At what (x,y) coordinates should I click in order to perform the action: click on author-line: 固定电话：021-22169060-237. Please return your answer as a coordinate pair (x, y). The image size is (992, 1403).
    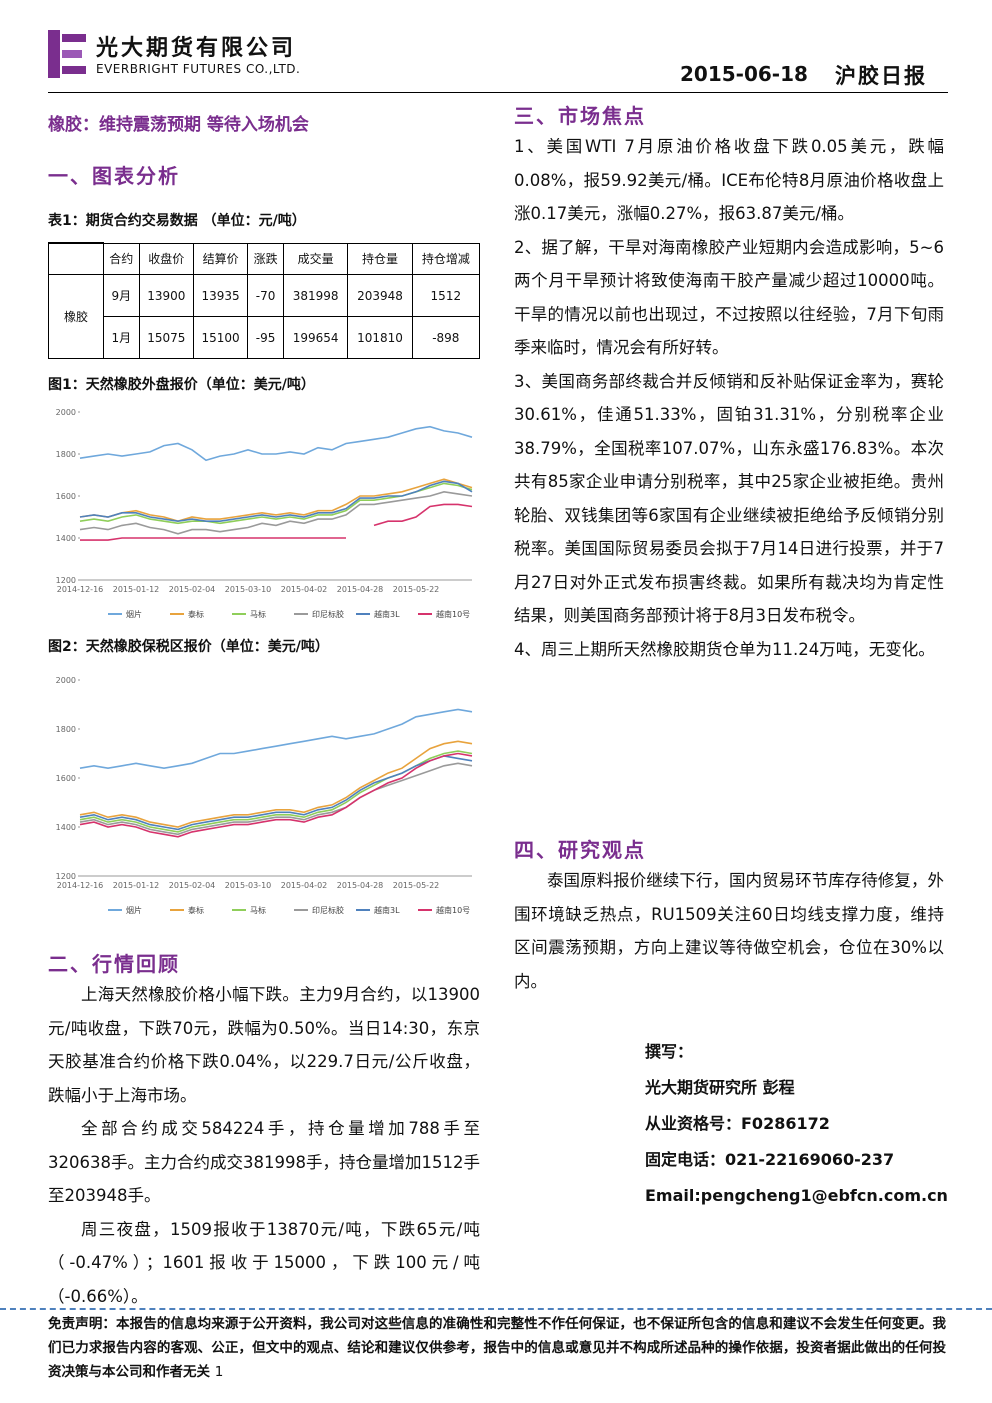
    Looking at the image, I should click on (770, 1159).